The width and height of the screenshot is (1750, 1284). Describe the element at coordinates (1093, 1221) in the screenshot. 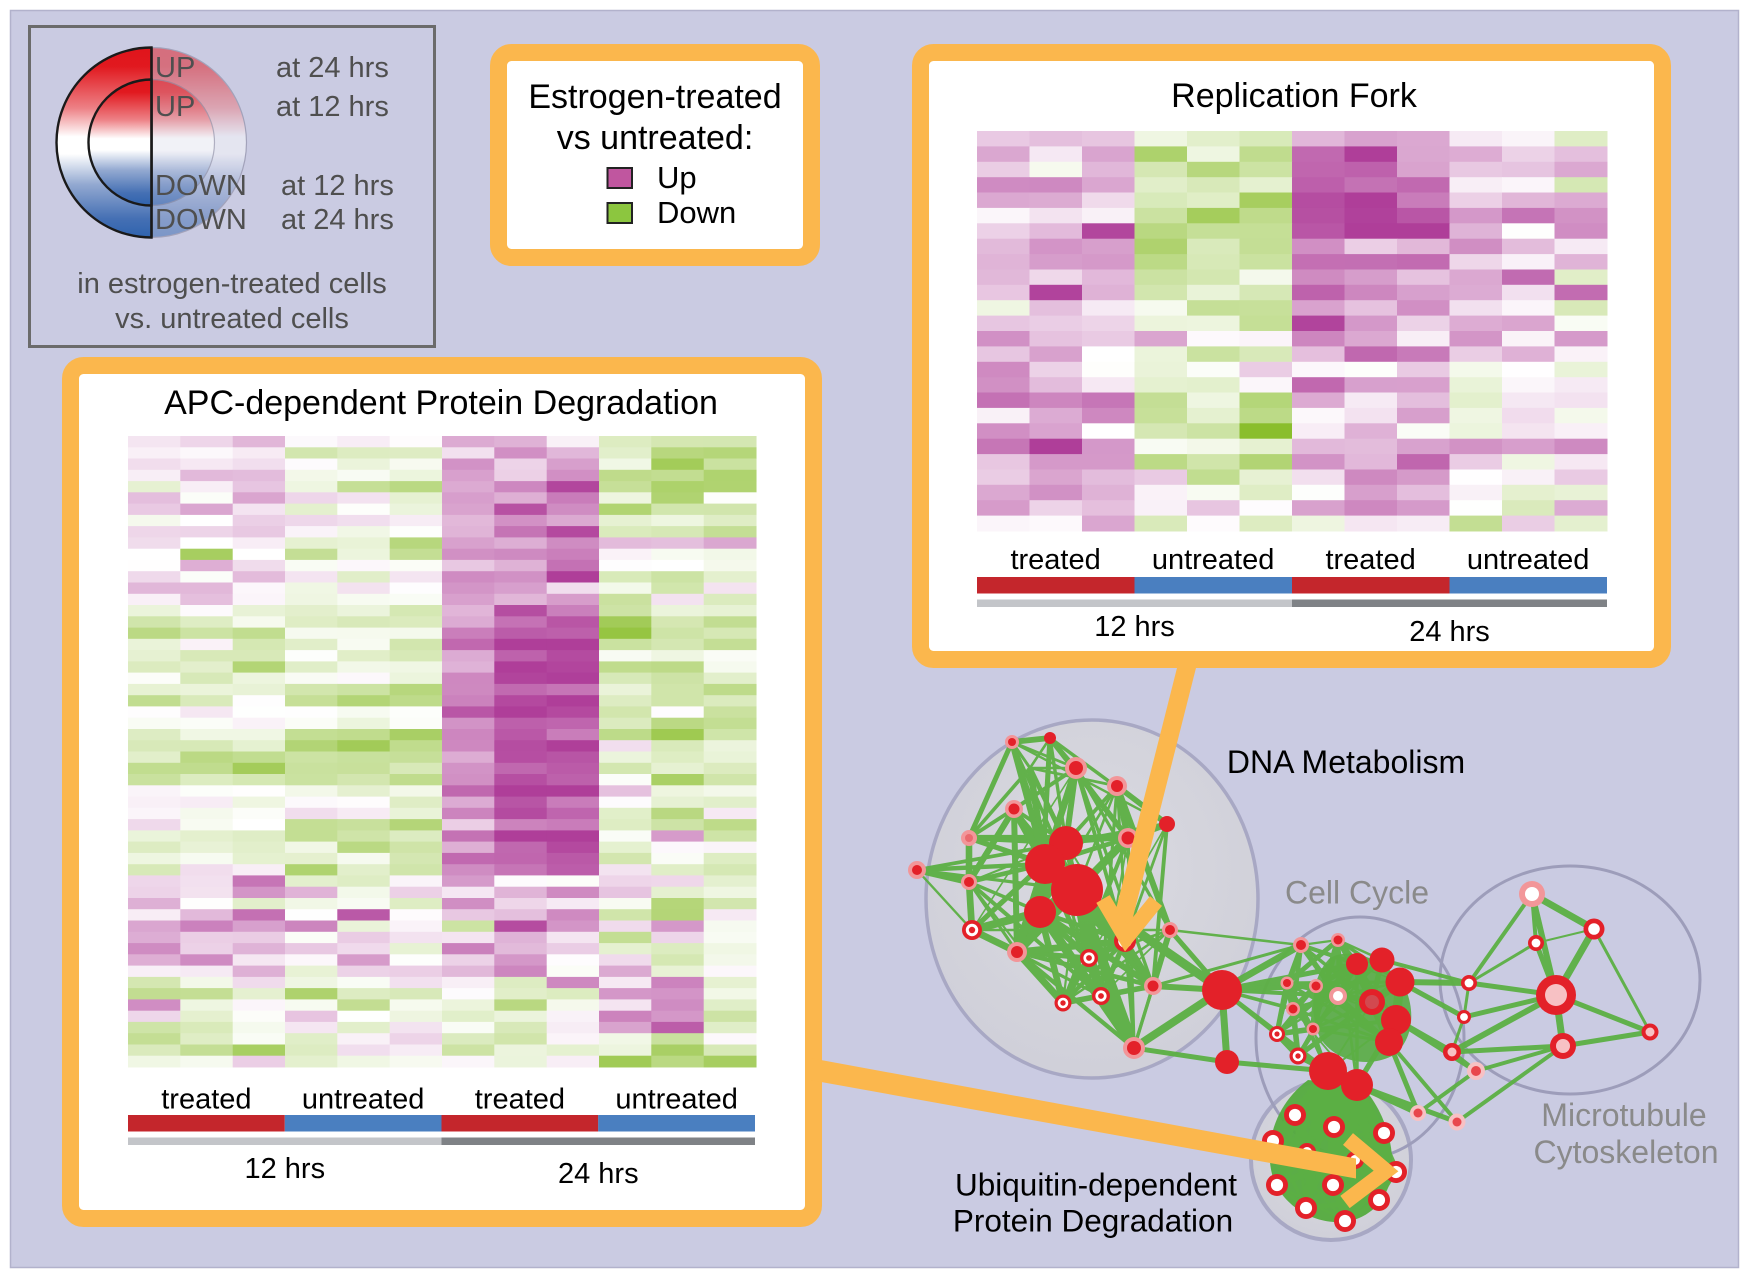

I see `svg-text: Protein Degradation` at that location.